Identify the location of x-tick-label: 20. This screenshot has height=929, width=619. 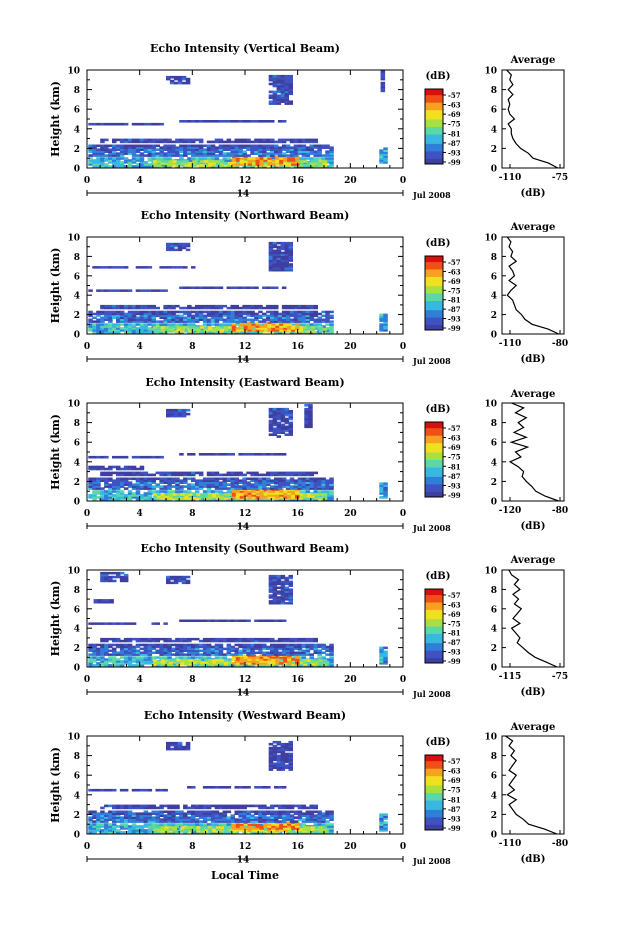
(350, 514).